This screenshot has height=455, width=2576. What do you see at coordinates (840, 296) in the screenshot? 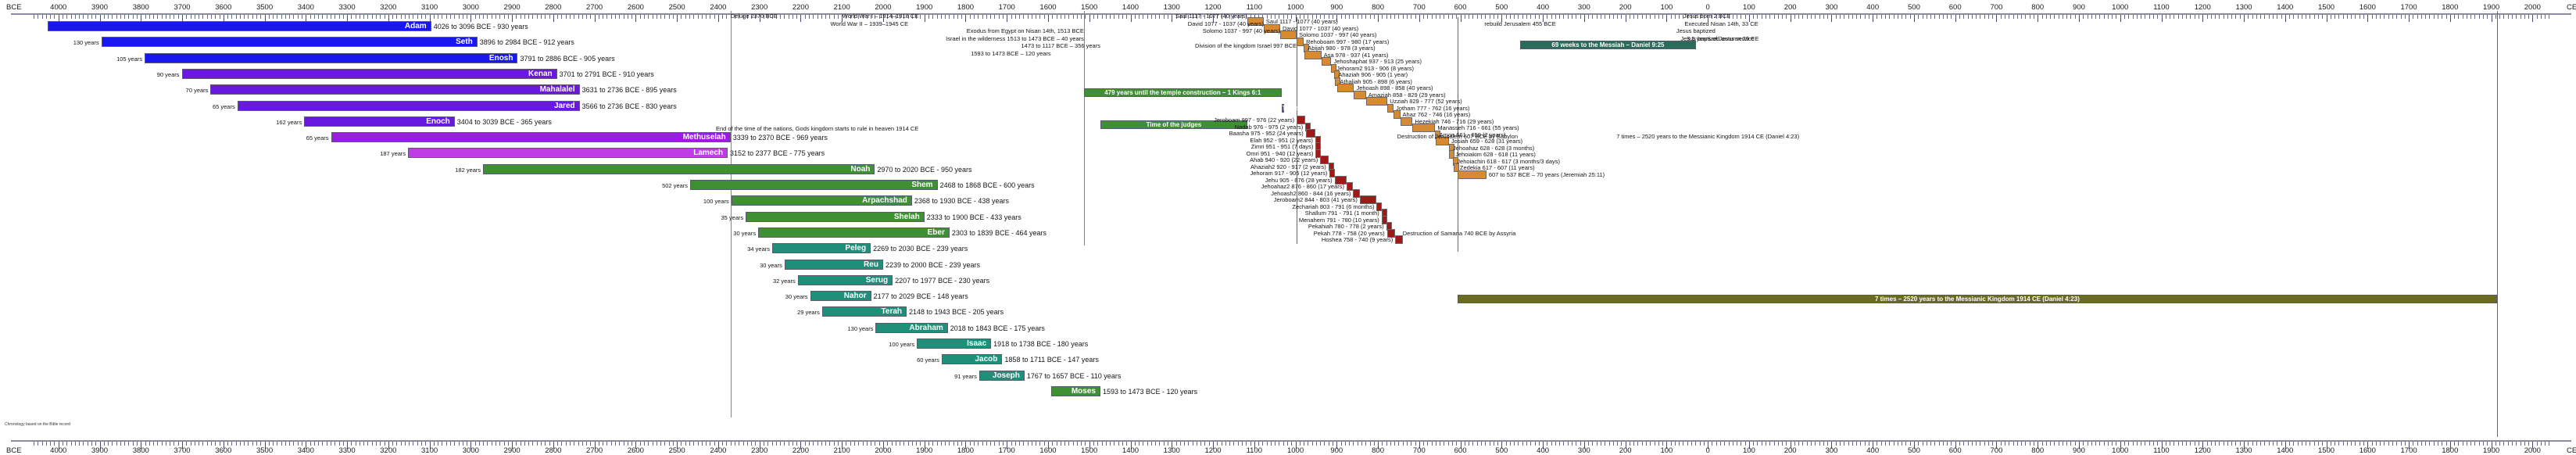
I see `lifespan-bar-nahor: Nahor` at bounding box center [840, 296].